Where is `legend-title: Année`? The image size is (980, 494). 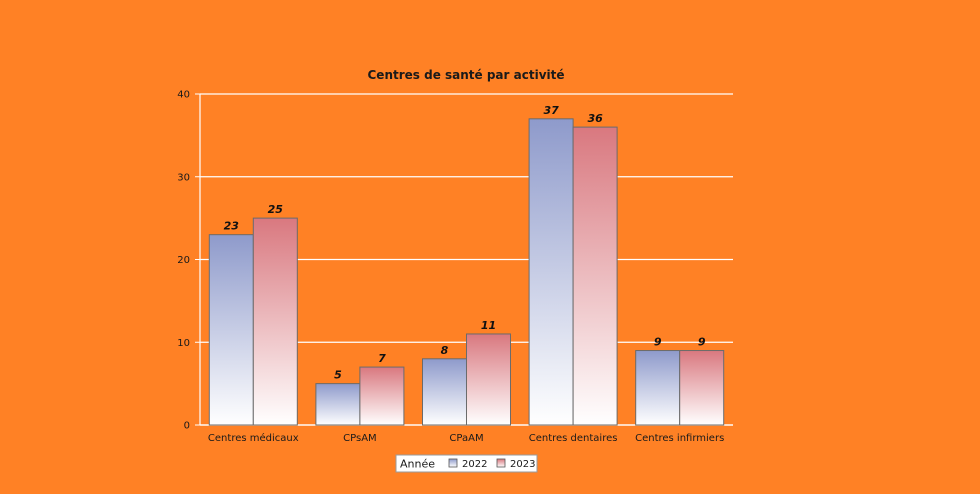
legend-title: Année is located at coordinates (417, 464).